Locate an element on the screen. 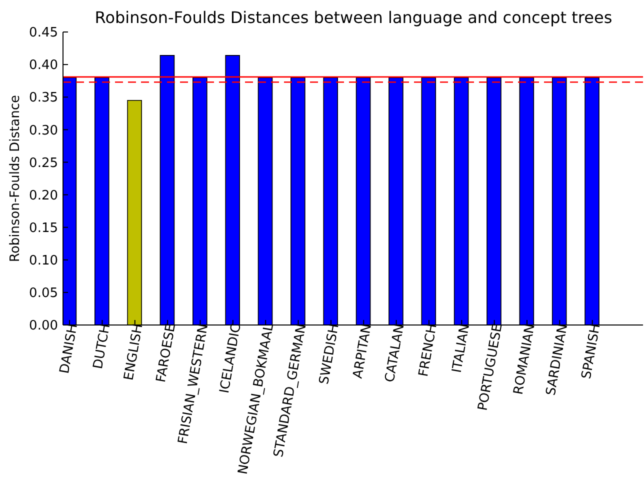 Image resolution: width=644 pixels, height=495 pixels. x-tick-label: FAROESE is located at coordinates (167, 353).